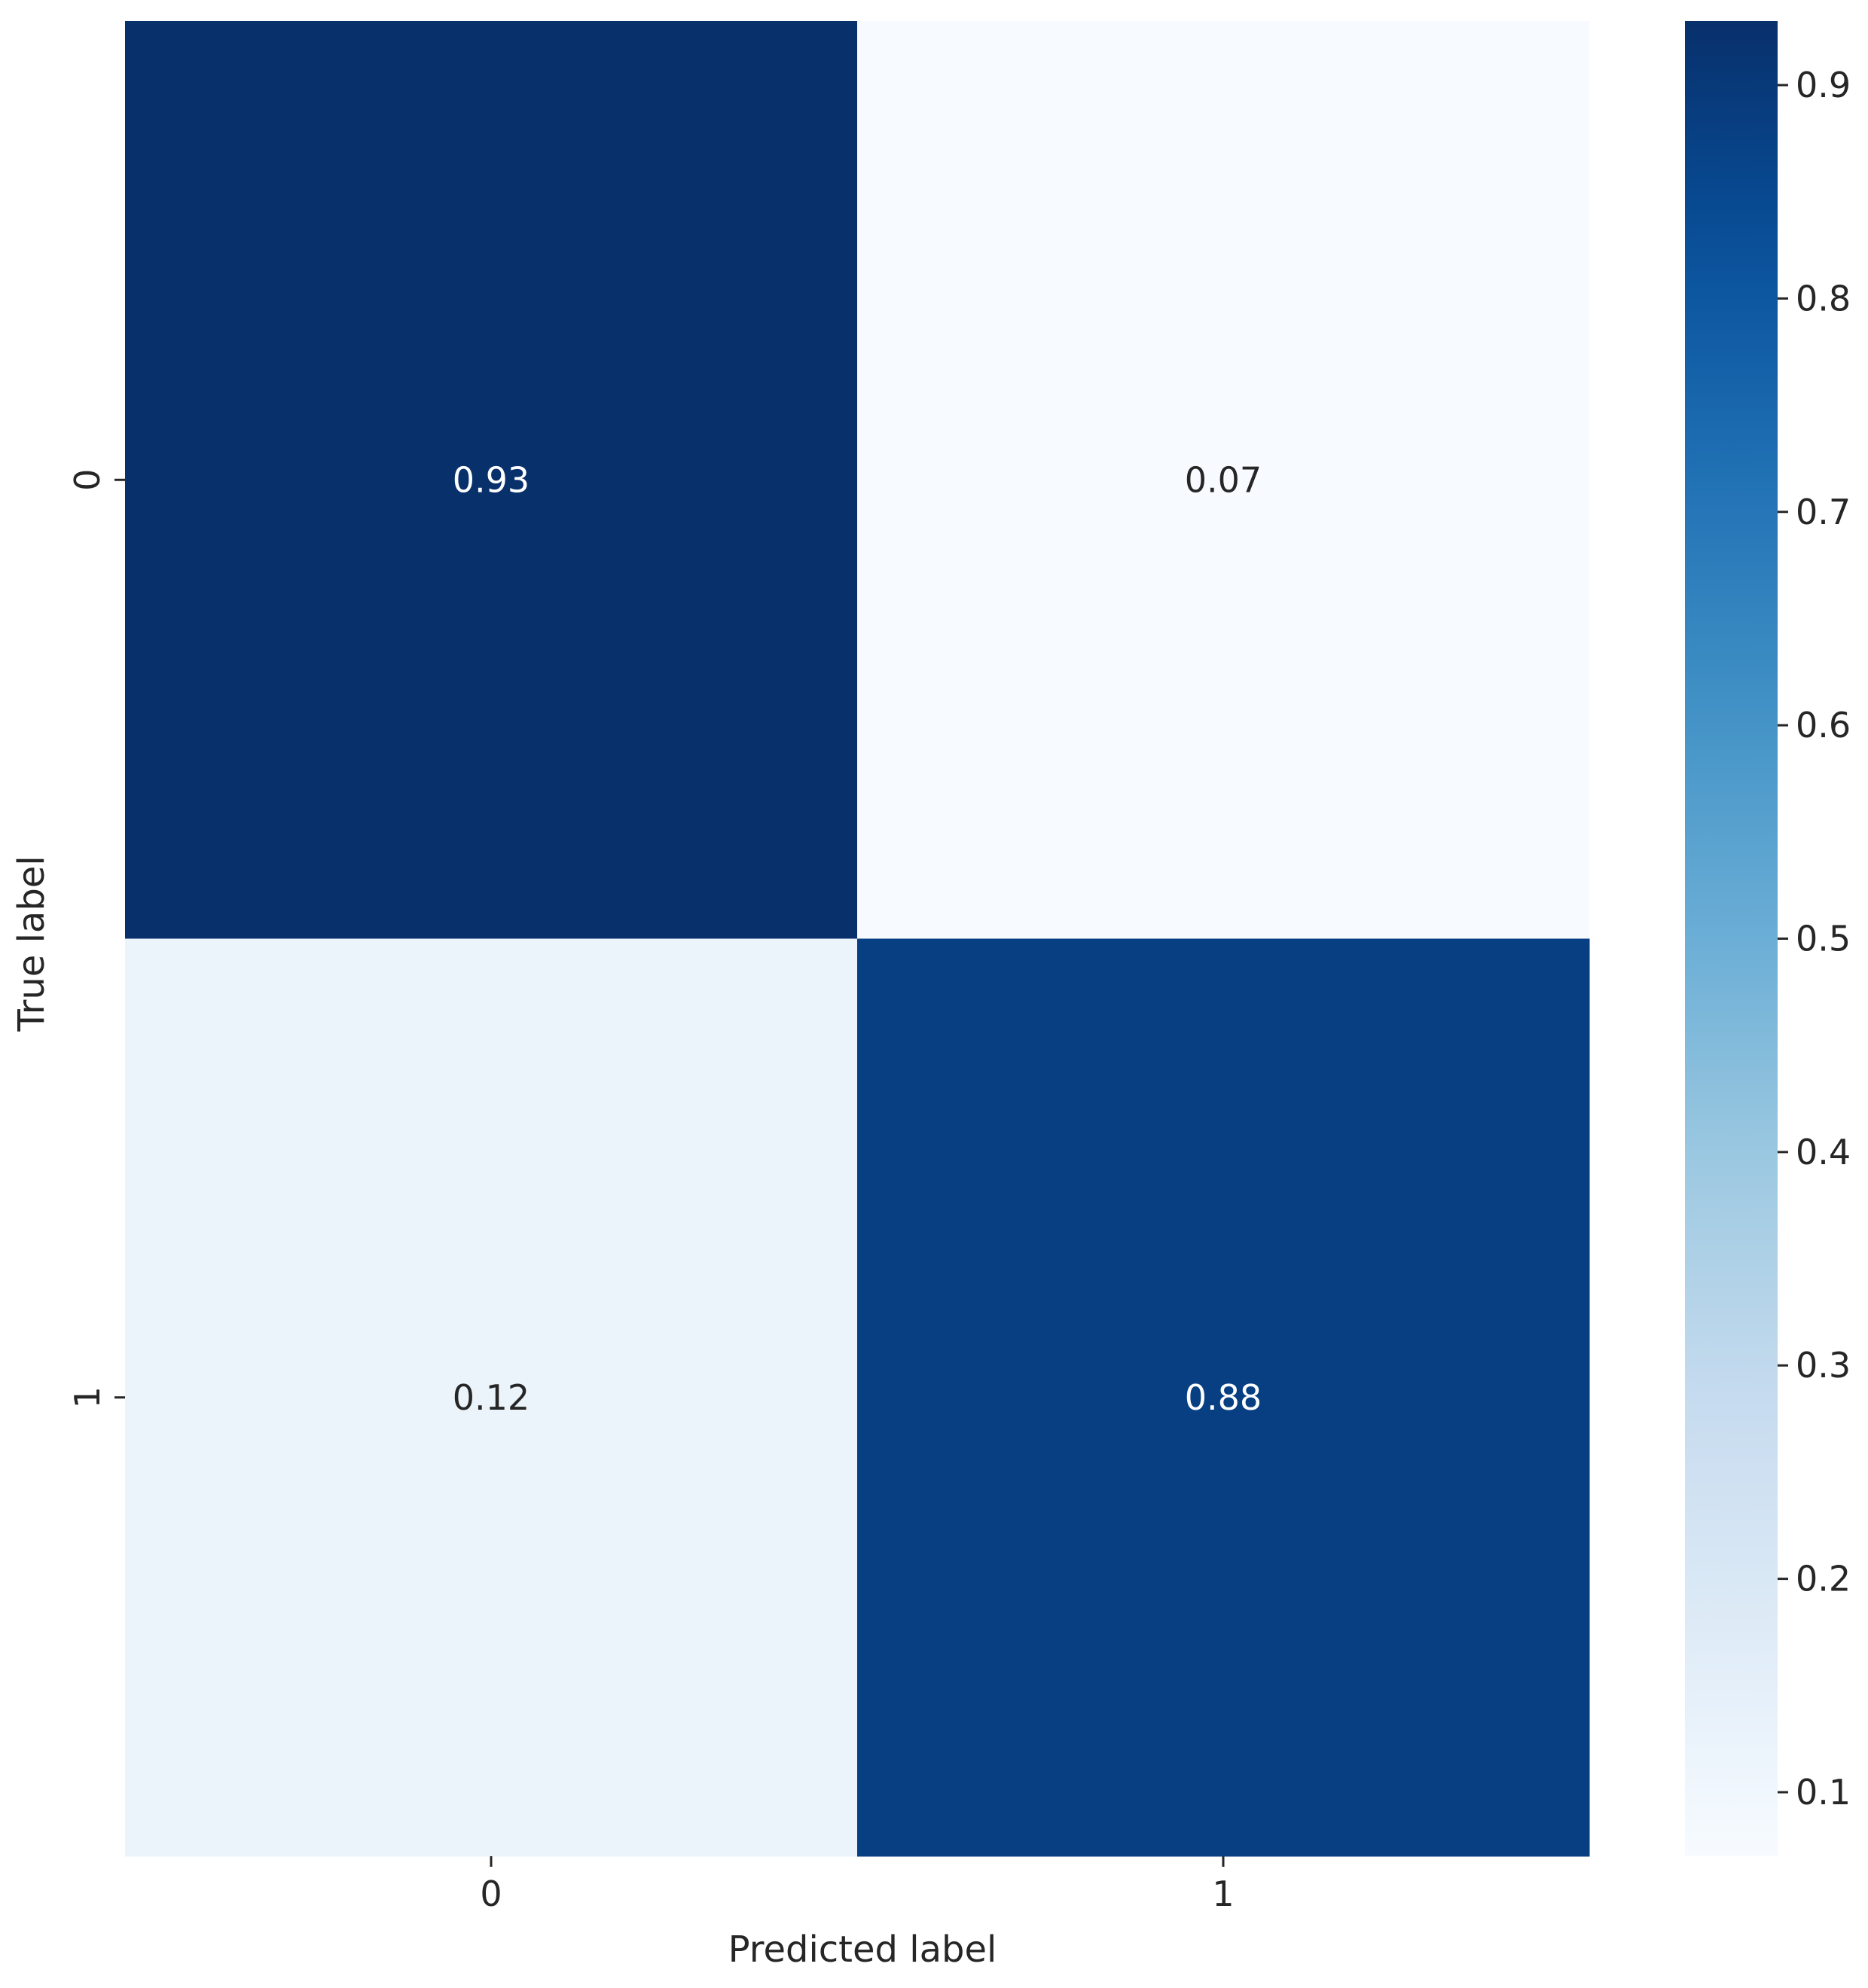 Image resolution: width=1868 pixels, height=1988 pixels. Describe the element at coordinates (1223, 1894) in the screenshot. I see `x-tick-label: 1` at that location.